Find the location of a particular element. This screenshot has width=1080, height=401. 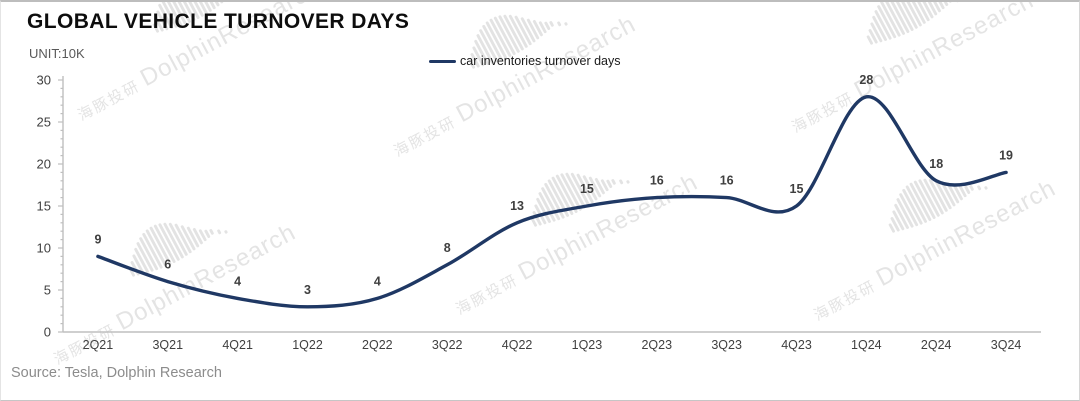

x-tick-label: 2Q21 is located at coordinates (98, 345).